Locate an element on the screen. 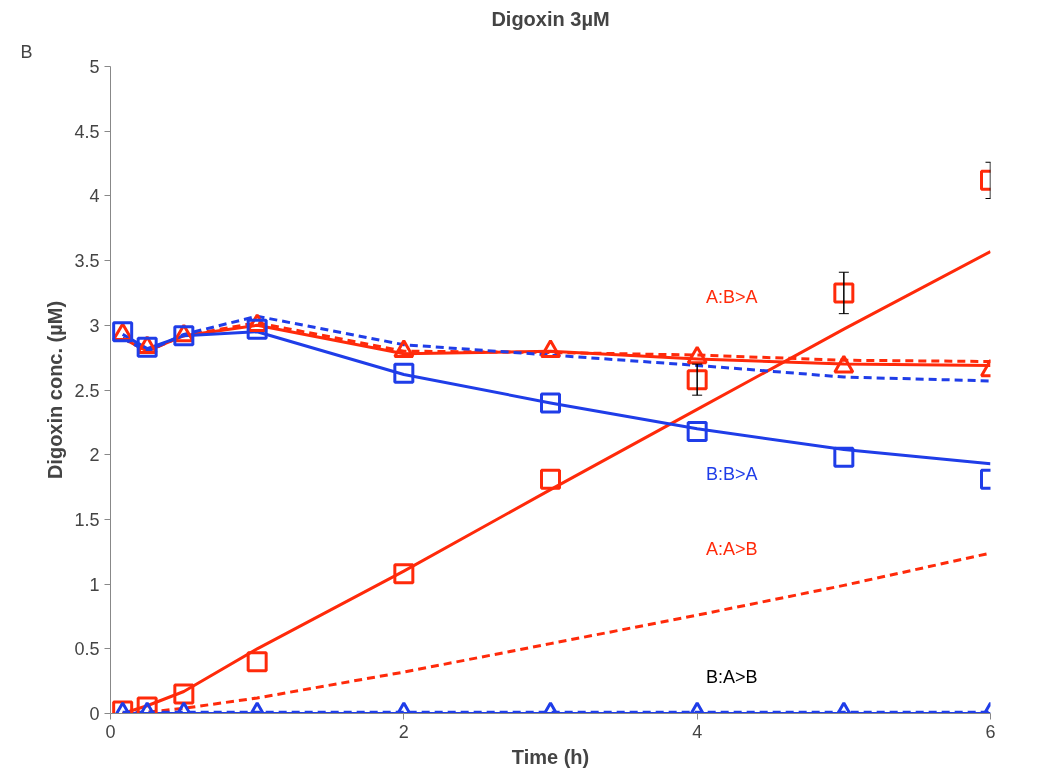 The height and width of the screenshot is (782, 1056). y-tick-label: 1.5 is located at coordinates (87, 519).